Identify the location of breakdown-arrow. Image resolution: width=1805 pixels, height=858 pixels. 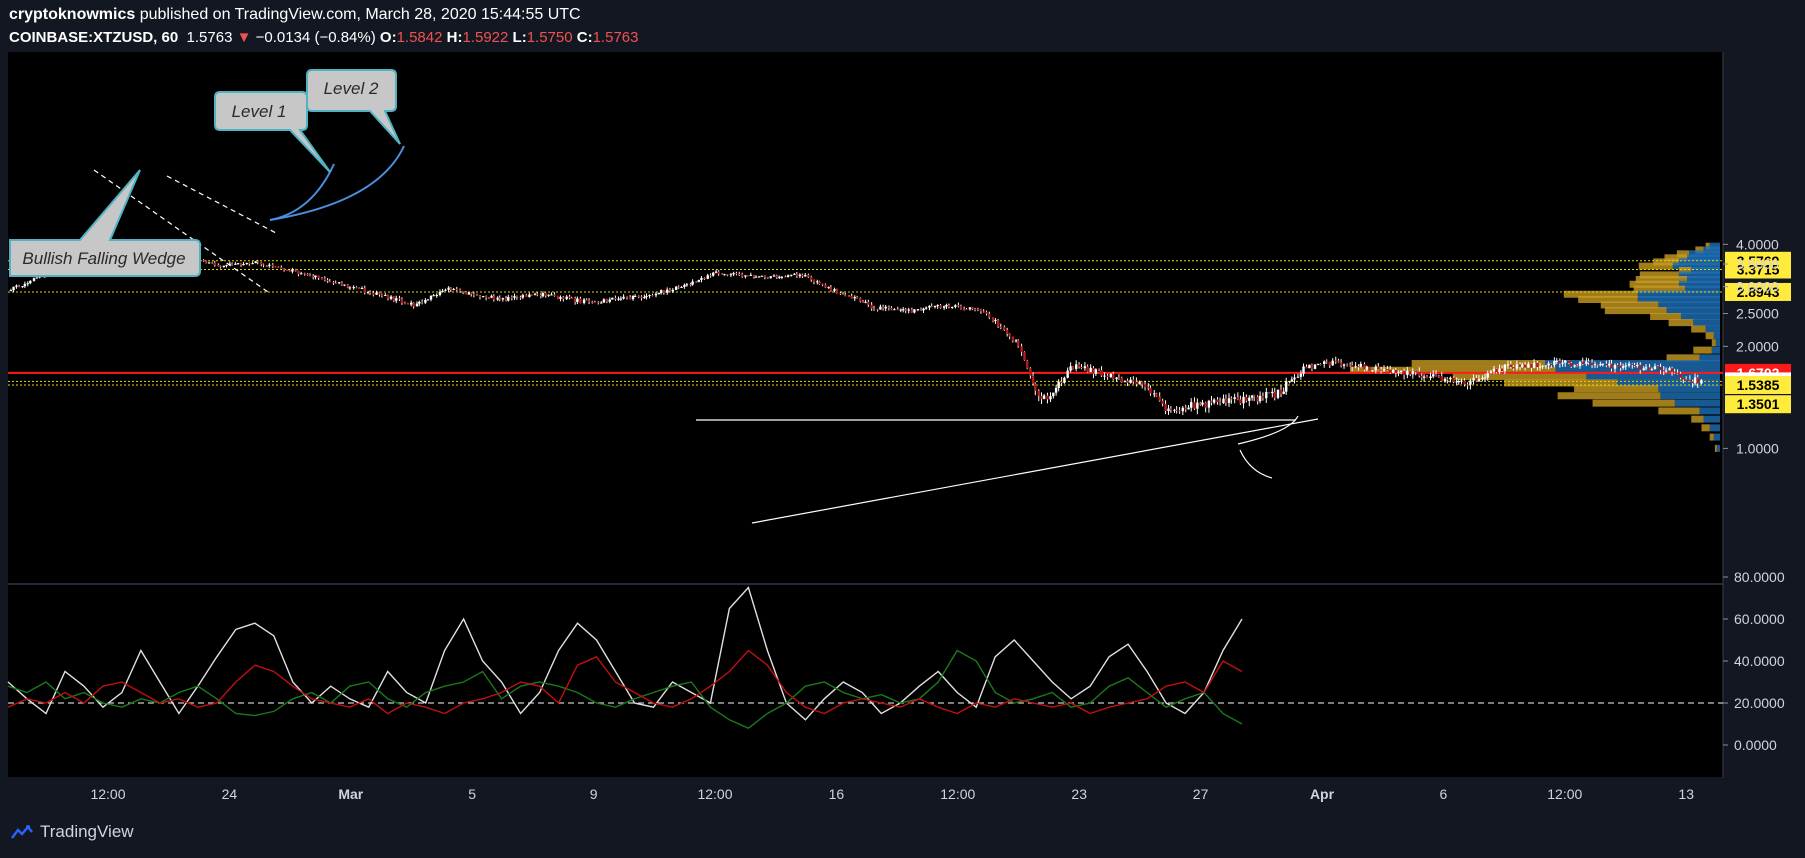
(1256, 464).